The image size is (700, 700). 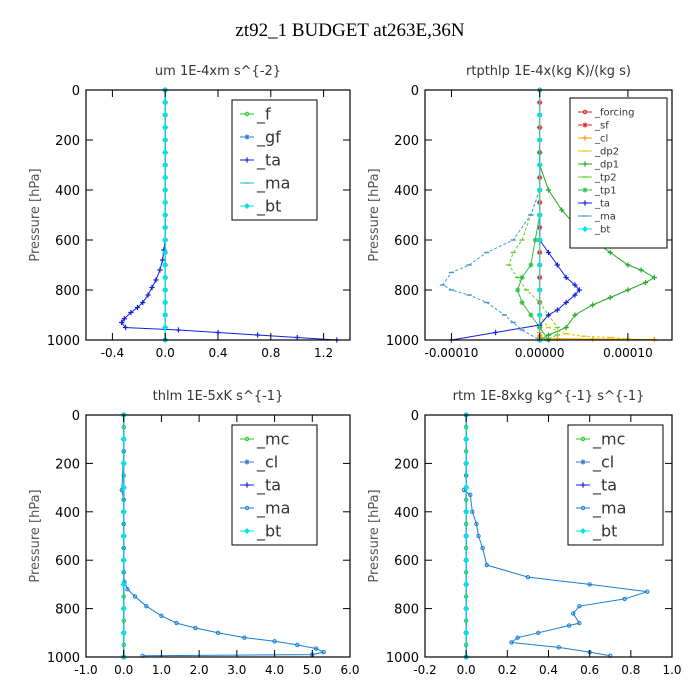 I want to click on legend-label: _bt, so click(x=268, y=207).